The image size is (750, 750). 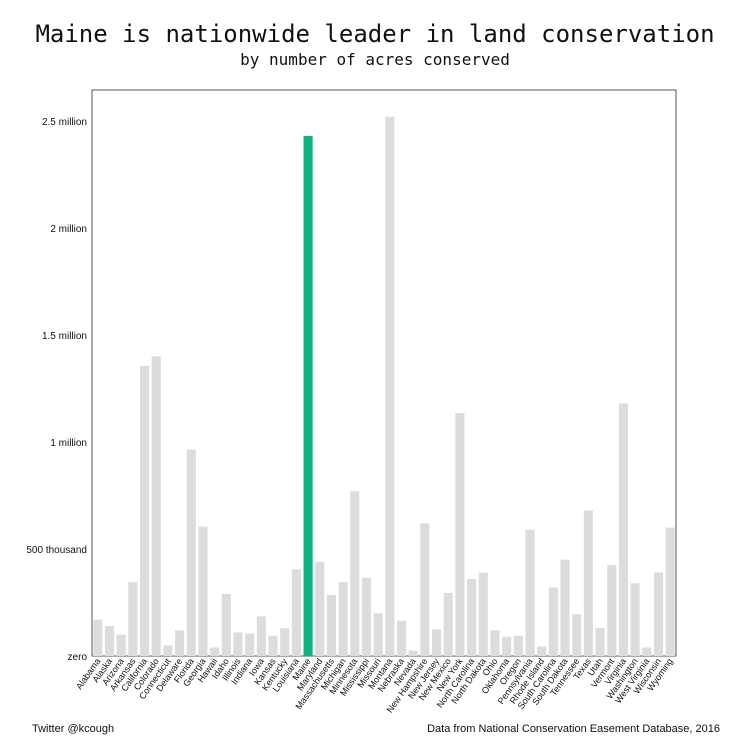 I want to click on bar-maryland, so click(x=320, y=608).